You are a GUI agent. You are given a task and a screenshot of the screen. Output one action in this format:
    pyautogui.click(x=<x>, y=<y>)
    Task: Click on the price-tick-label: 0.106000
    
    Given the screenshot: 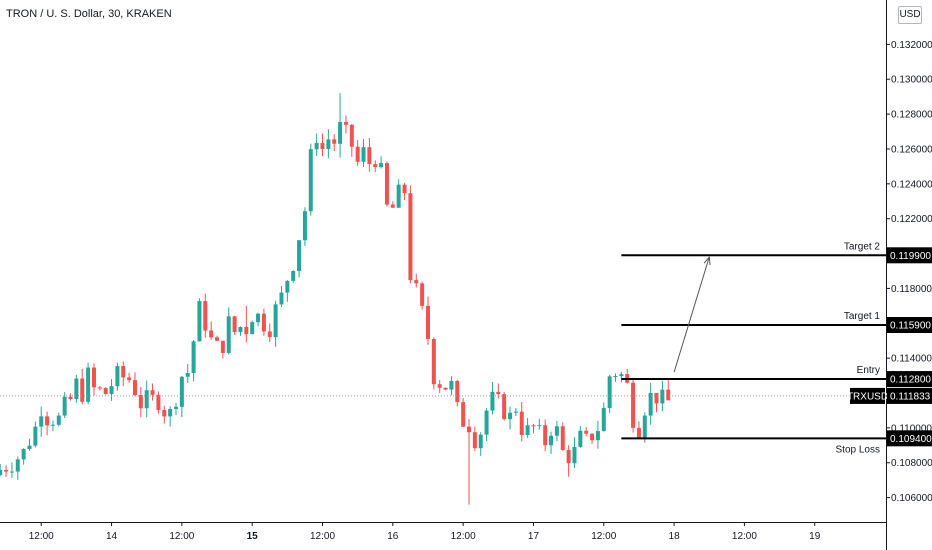 What is the action you would take?
    pyautogui.click(x=911, y=498)
    